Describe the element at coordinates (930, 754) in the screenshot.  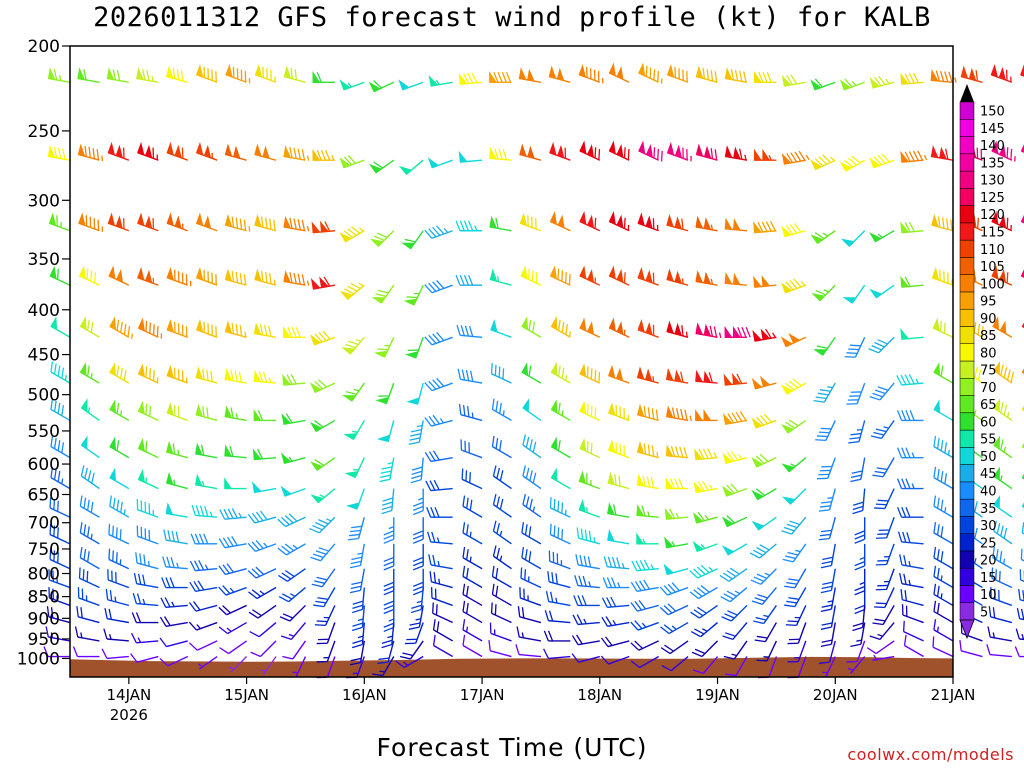
I see `credit-link: coolwx.com/models` at that location.